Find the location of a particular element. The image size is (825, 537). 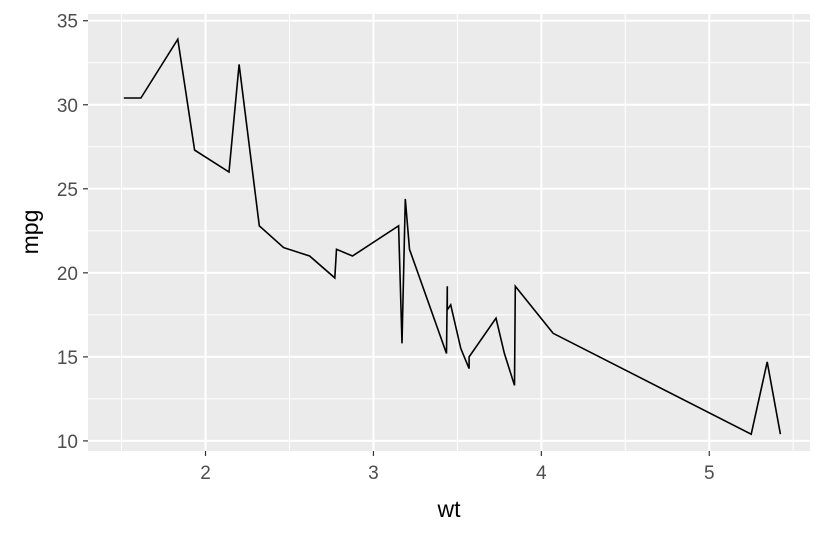

y-axis-title: mpg is located at coordinates (30, 232).